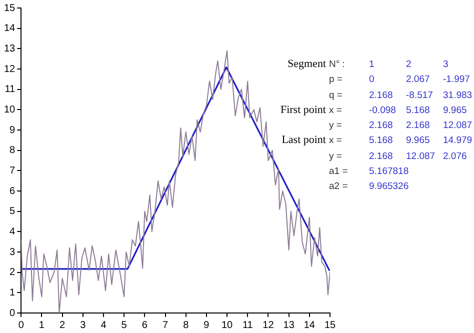  I want to click on y-tick-label: 15, so click(10, 8).